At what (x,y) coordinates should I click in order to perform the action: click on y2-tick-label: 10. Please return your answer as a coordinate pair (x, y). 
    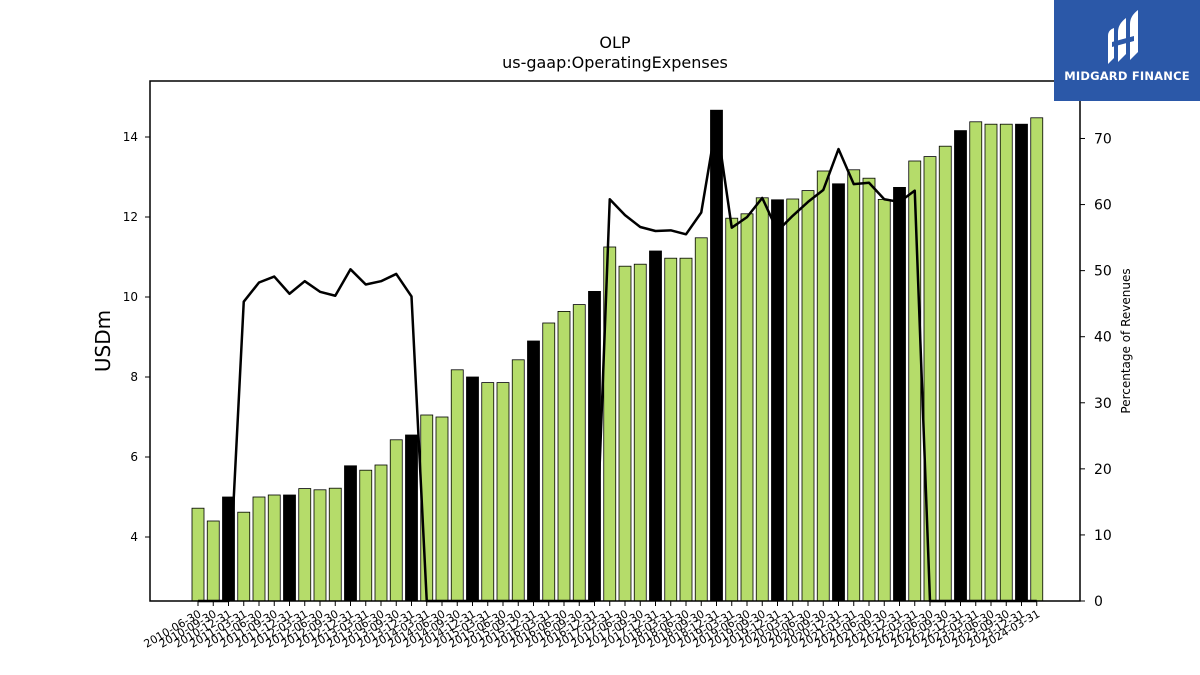
    Looking at the image, I should click on (1103, 536).